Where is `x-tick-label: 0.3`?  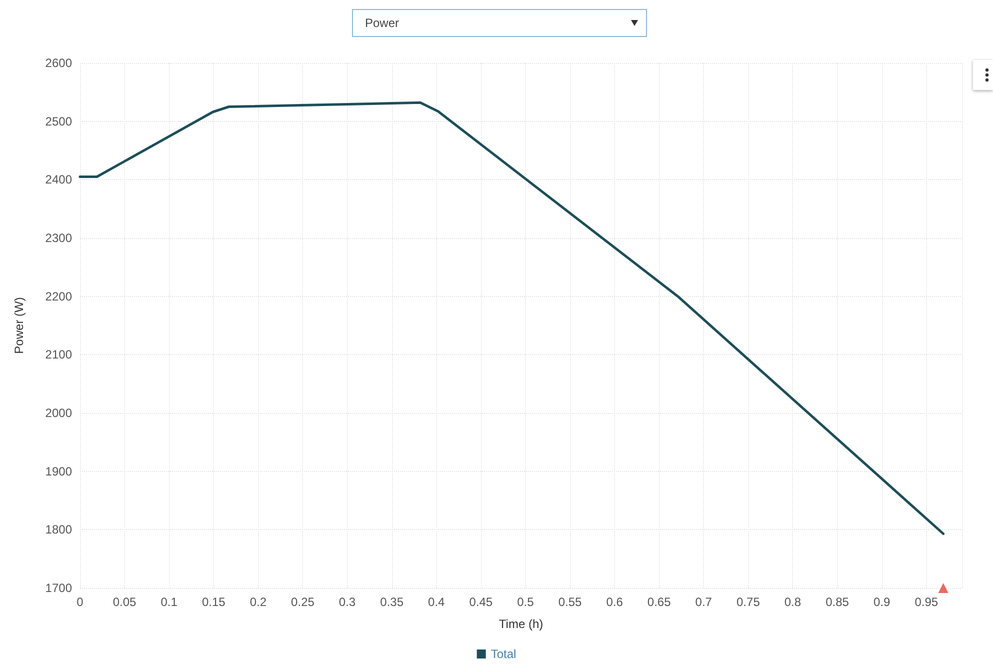
x-tick-label: 0.3 is located at coordinates (347, 602).